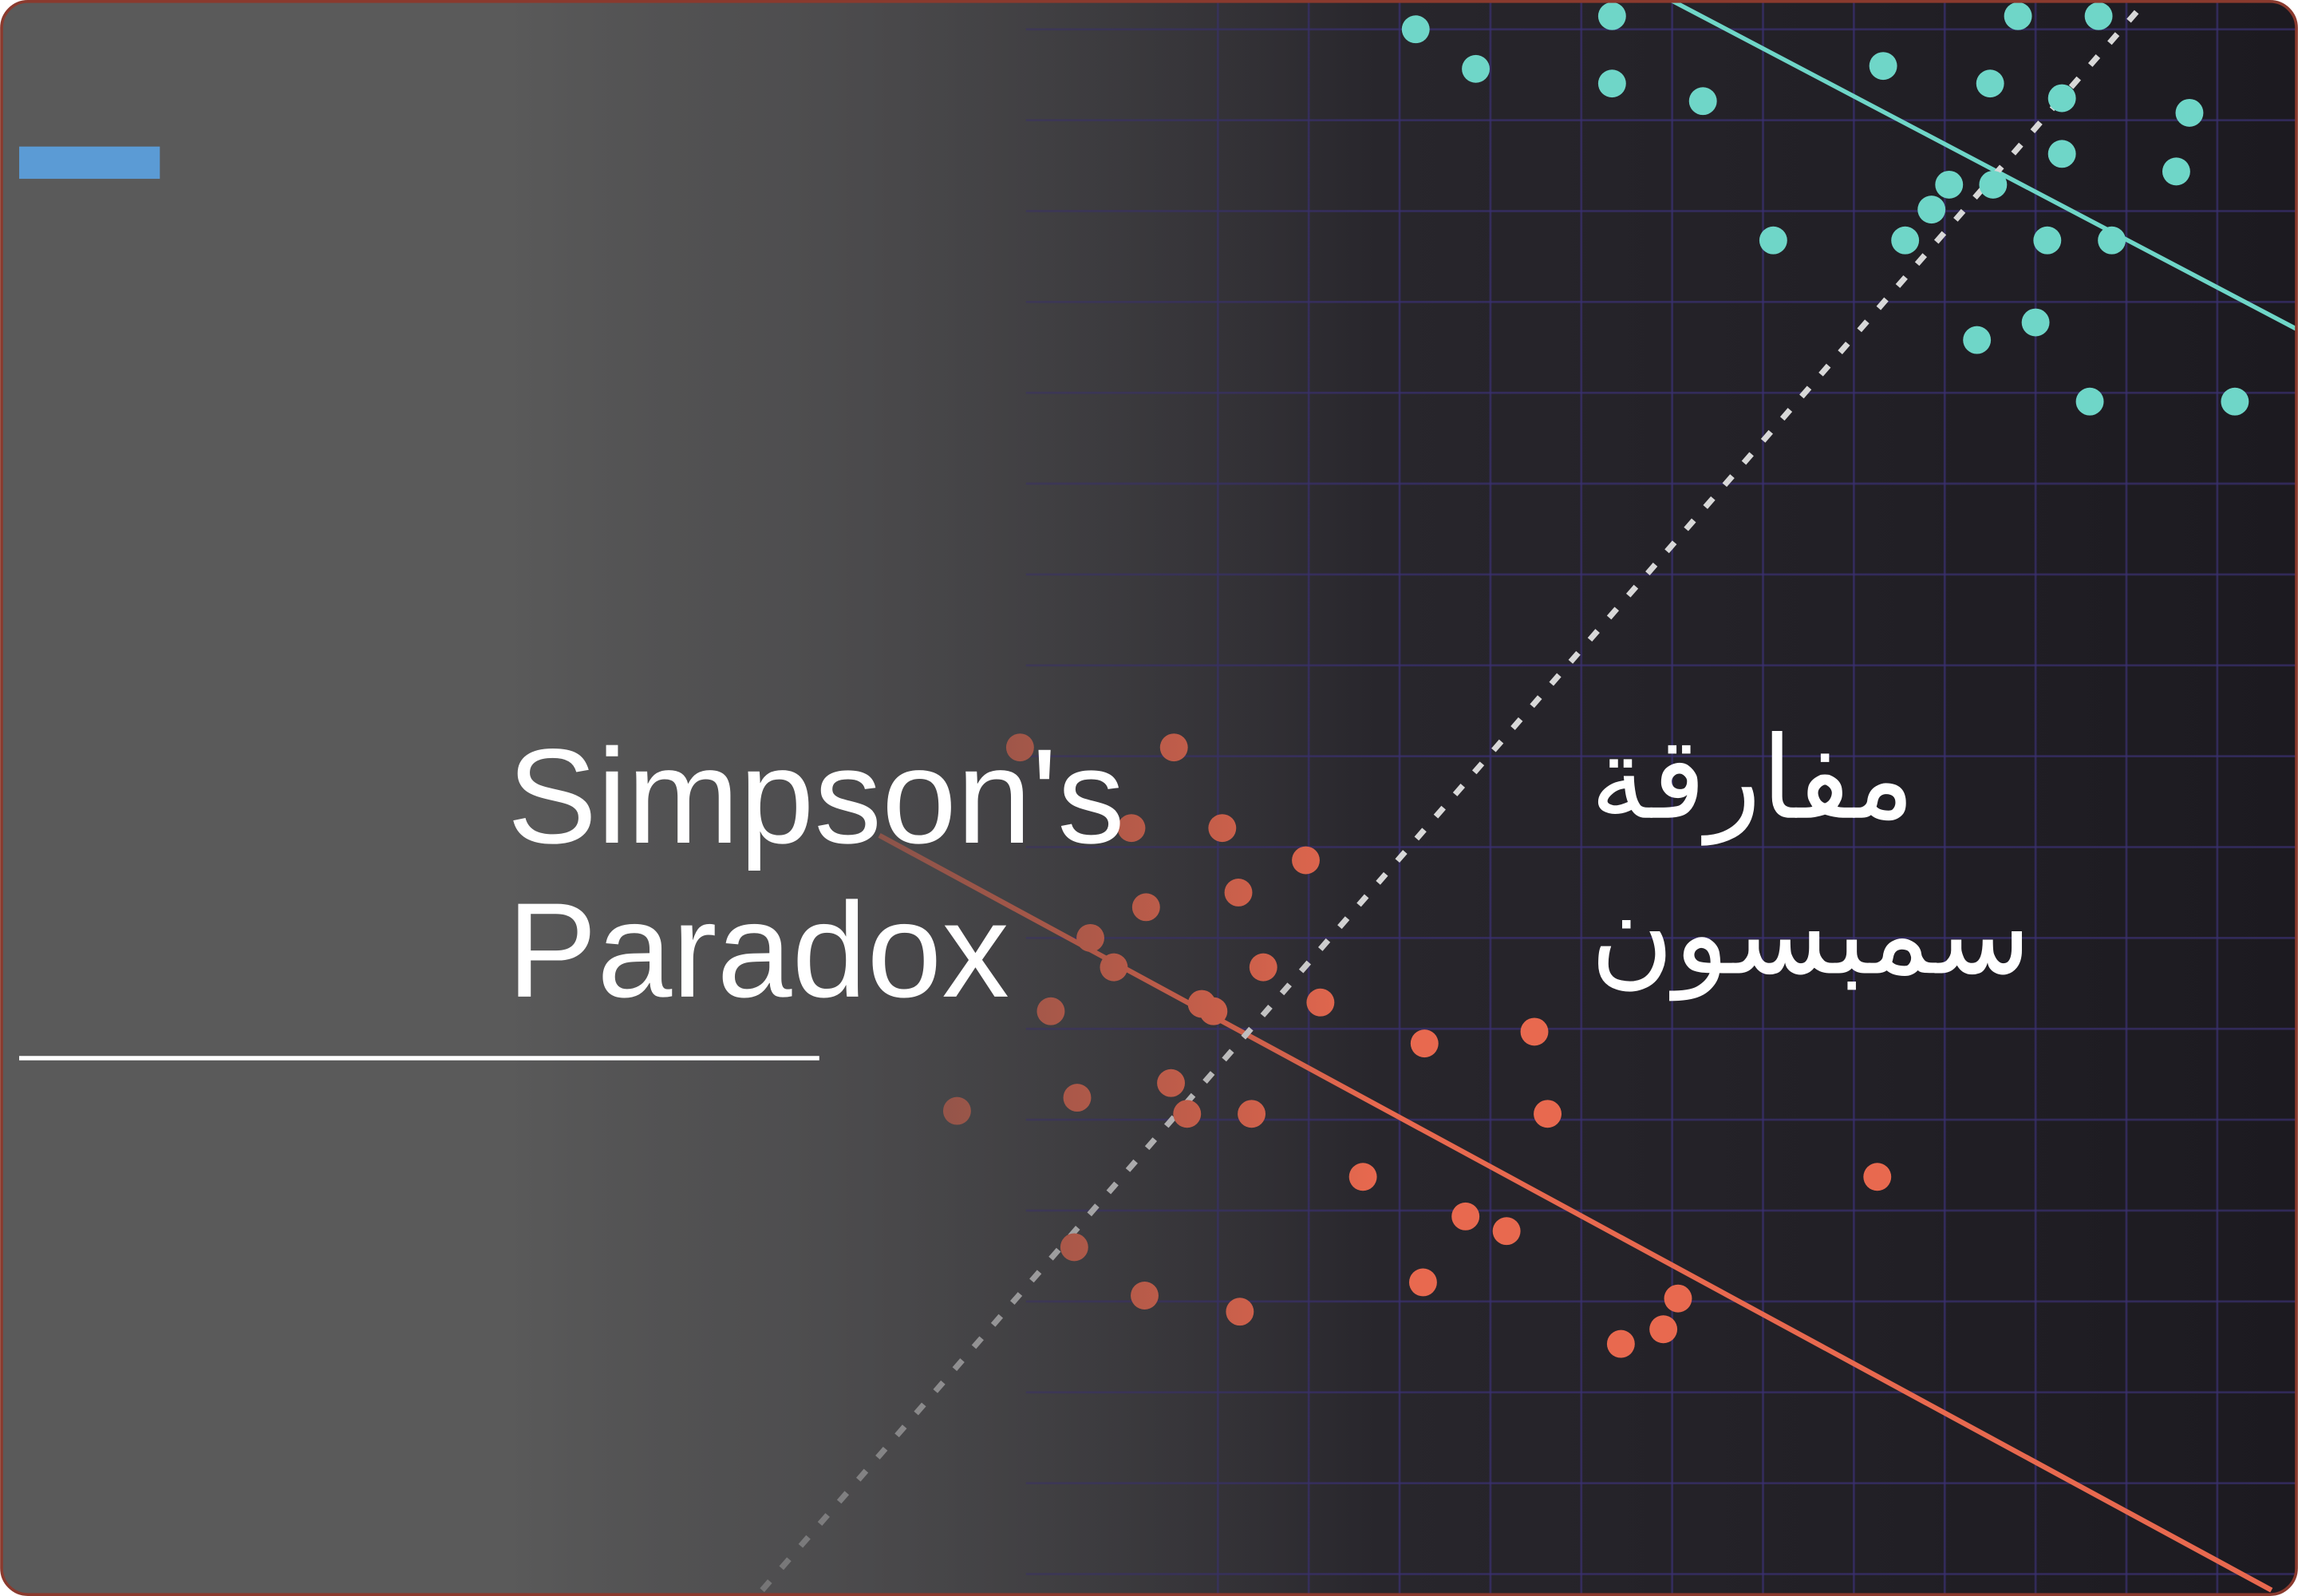  I want to click on title-arabic-line: مفارقة, so click(1753, 779).